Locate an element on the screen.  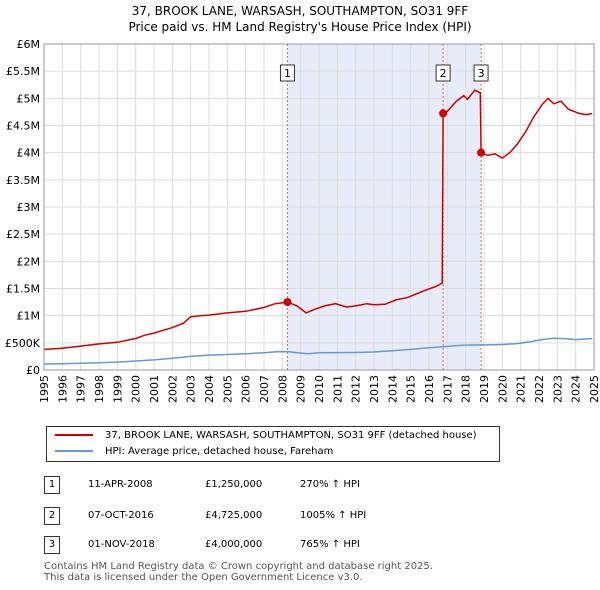
x-tick-label: 2011 is located at coordinates (337, 389).